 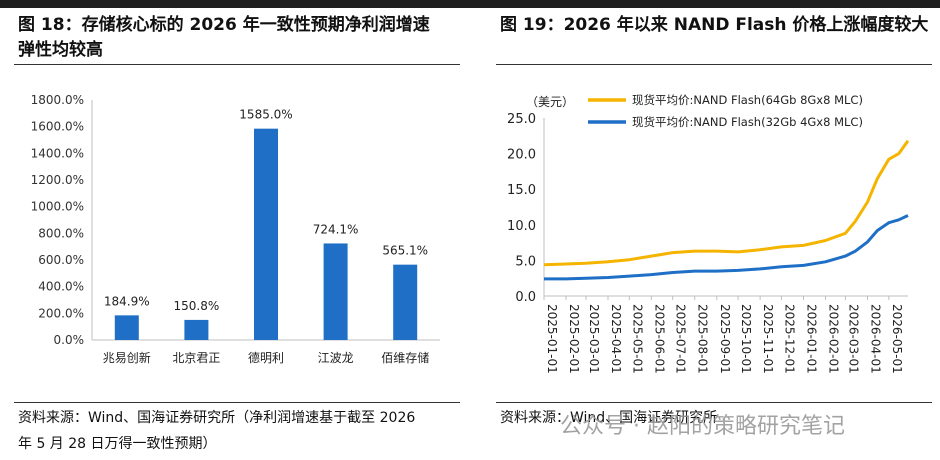 I want to click on bar-y-tick-label: 1600.0%, so click(x=57, y=127).